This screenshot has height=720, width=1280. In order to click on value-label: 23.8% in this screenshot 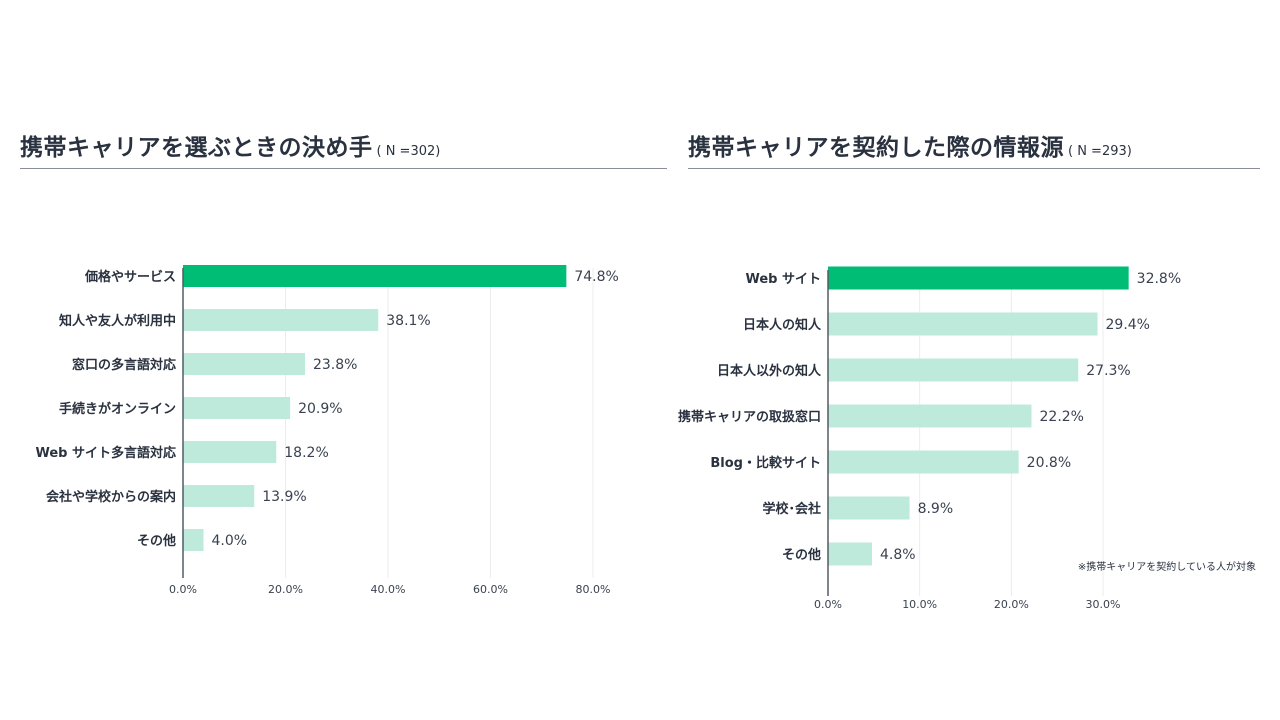, I will do `click(335, 365)`.